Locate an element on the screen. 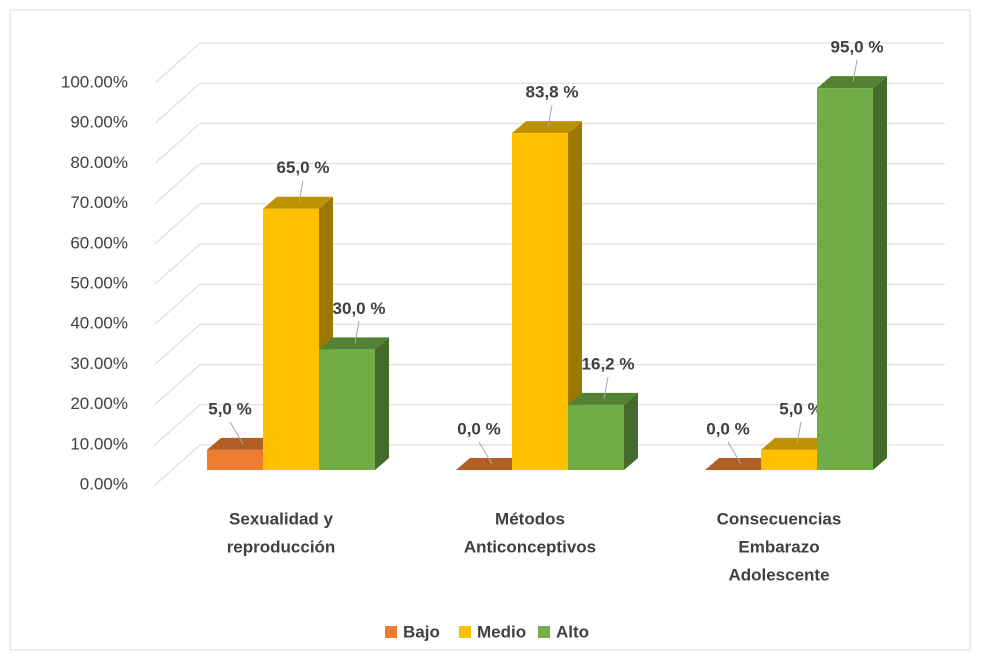 Image resolution: width=985 pixels, height=664 pixels. x-tick-label: Sexualidad y is located at coordinates (281, 518).